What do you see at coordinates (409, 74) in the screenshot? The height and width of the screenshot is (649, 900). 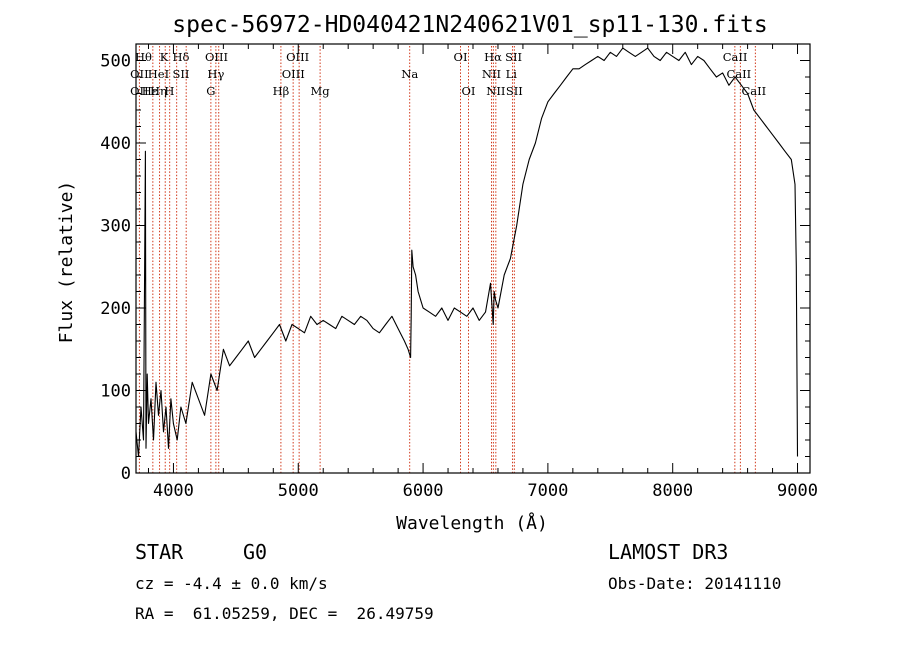 I see `emission-line-label: Na` at bounding box center [409, 74].